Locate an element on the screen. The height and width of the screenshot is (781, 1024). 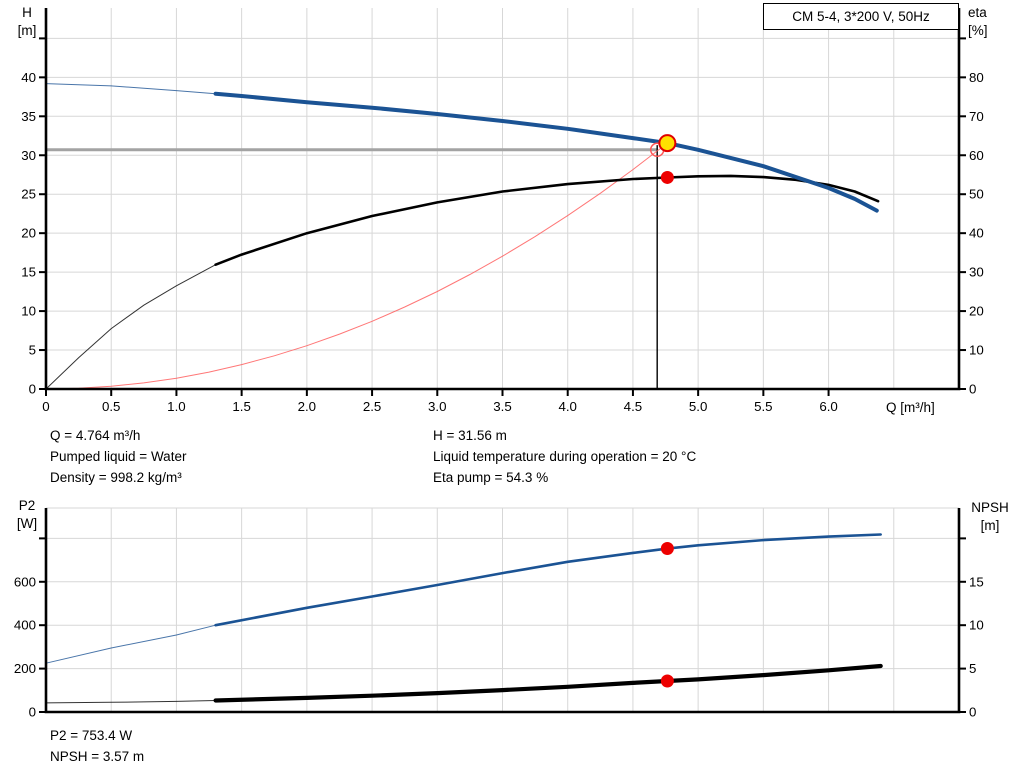
power-axis-title: P2 [W] is located at coordinates (27, 515).